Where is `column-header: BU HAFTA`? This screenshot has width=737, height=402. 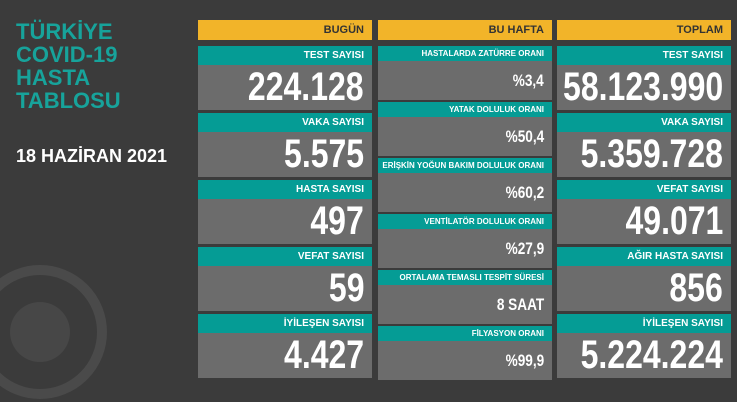 column-header: BU HAFTA is located at coordinates (465, 30).